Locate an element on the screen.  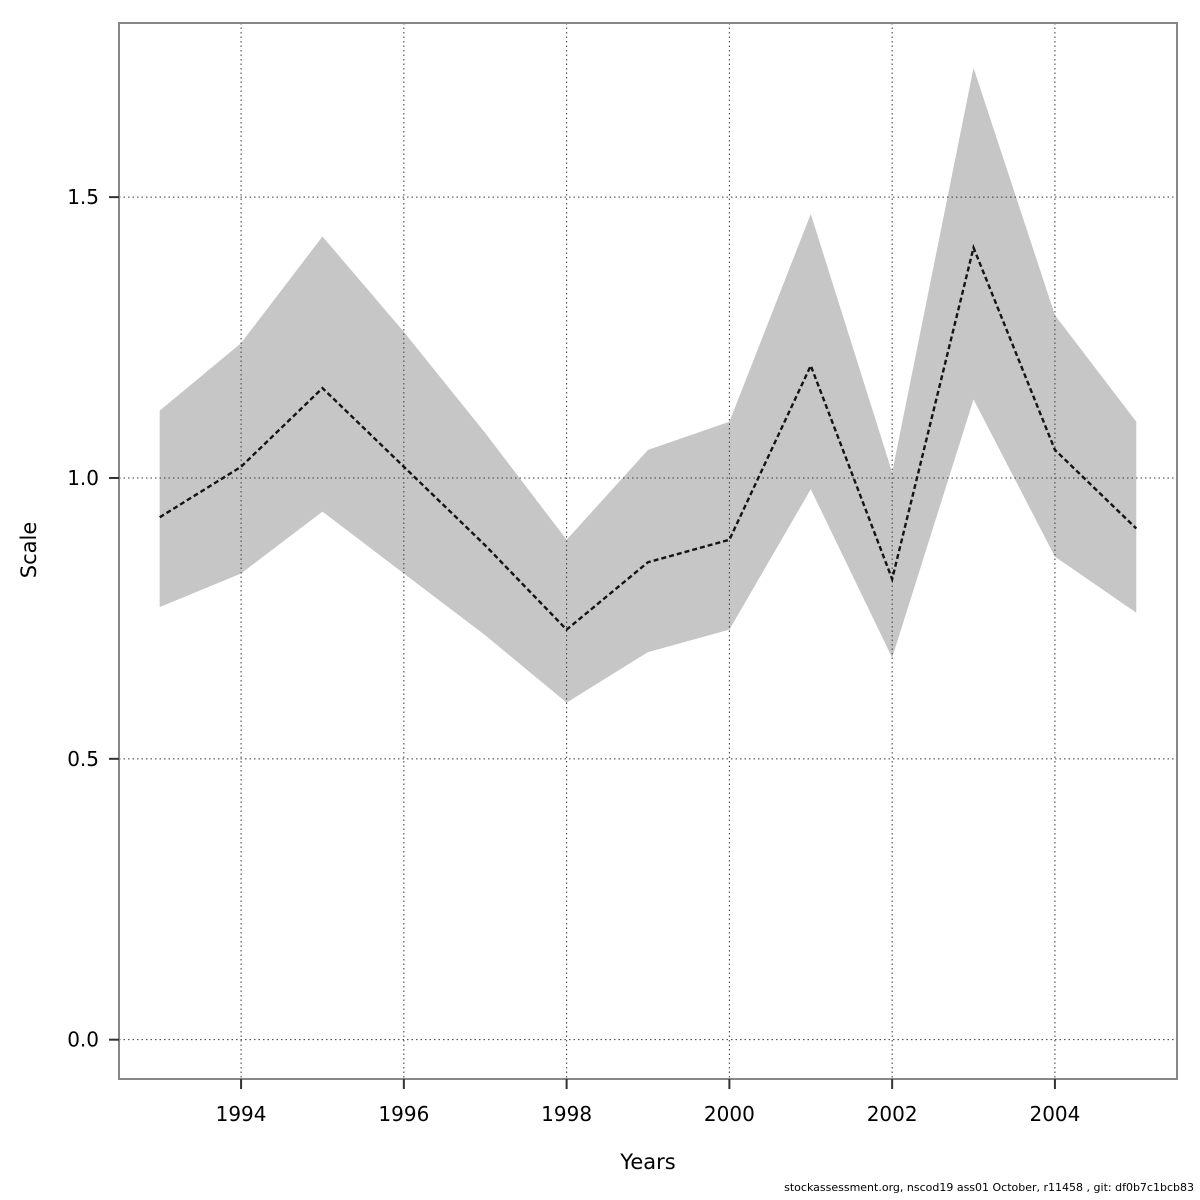
y-tick-label: 0.5 is located at coordinates (83, 759).